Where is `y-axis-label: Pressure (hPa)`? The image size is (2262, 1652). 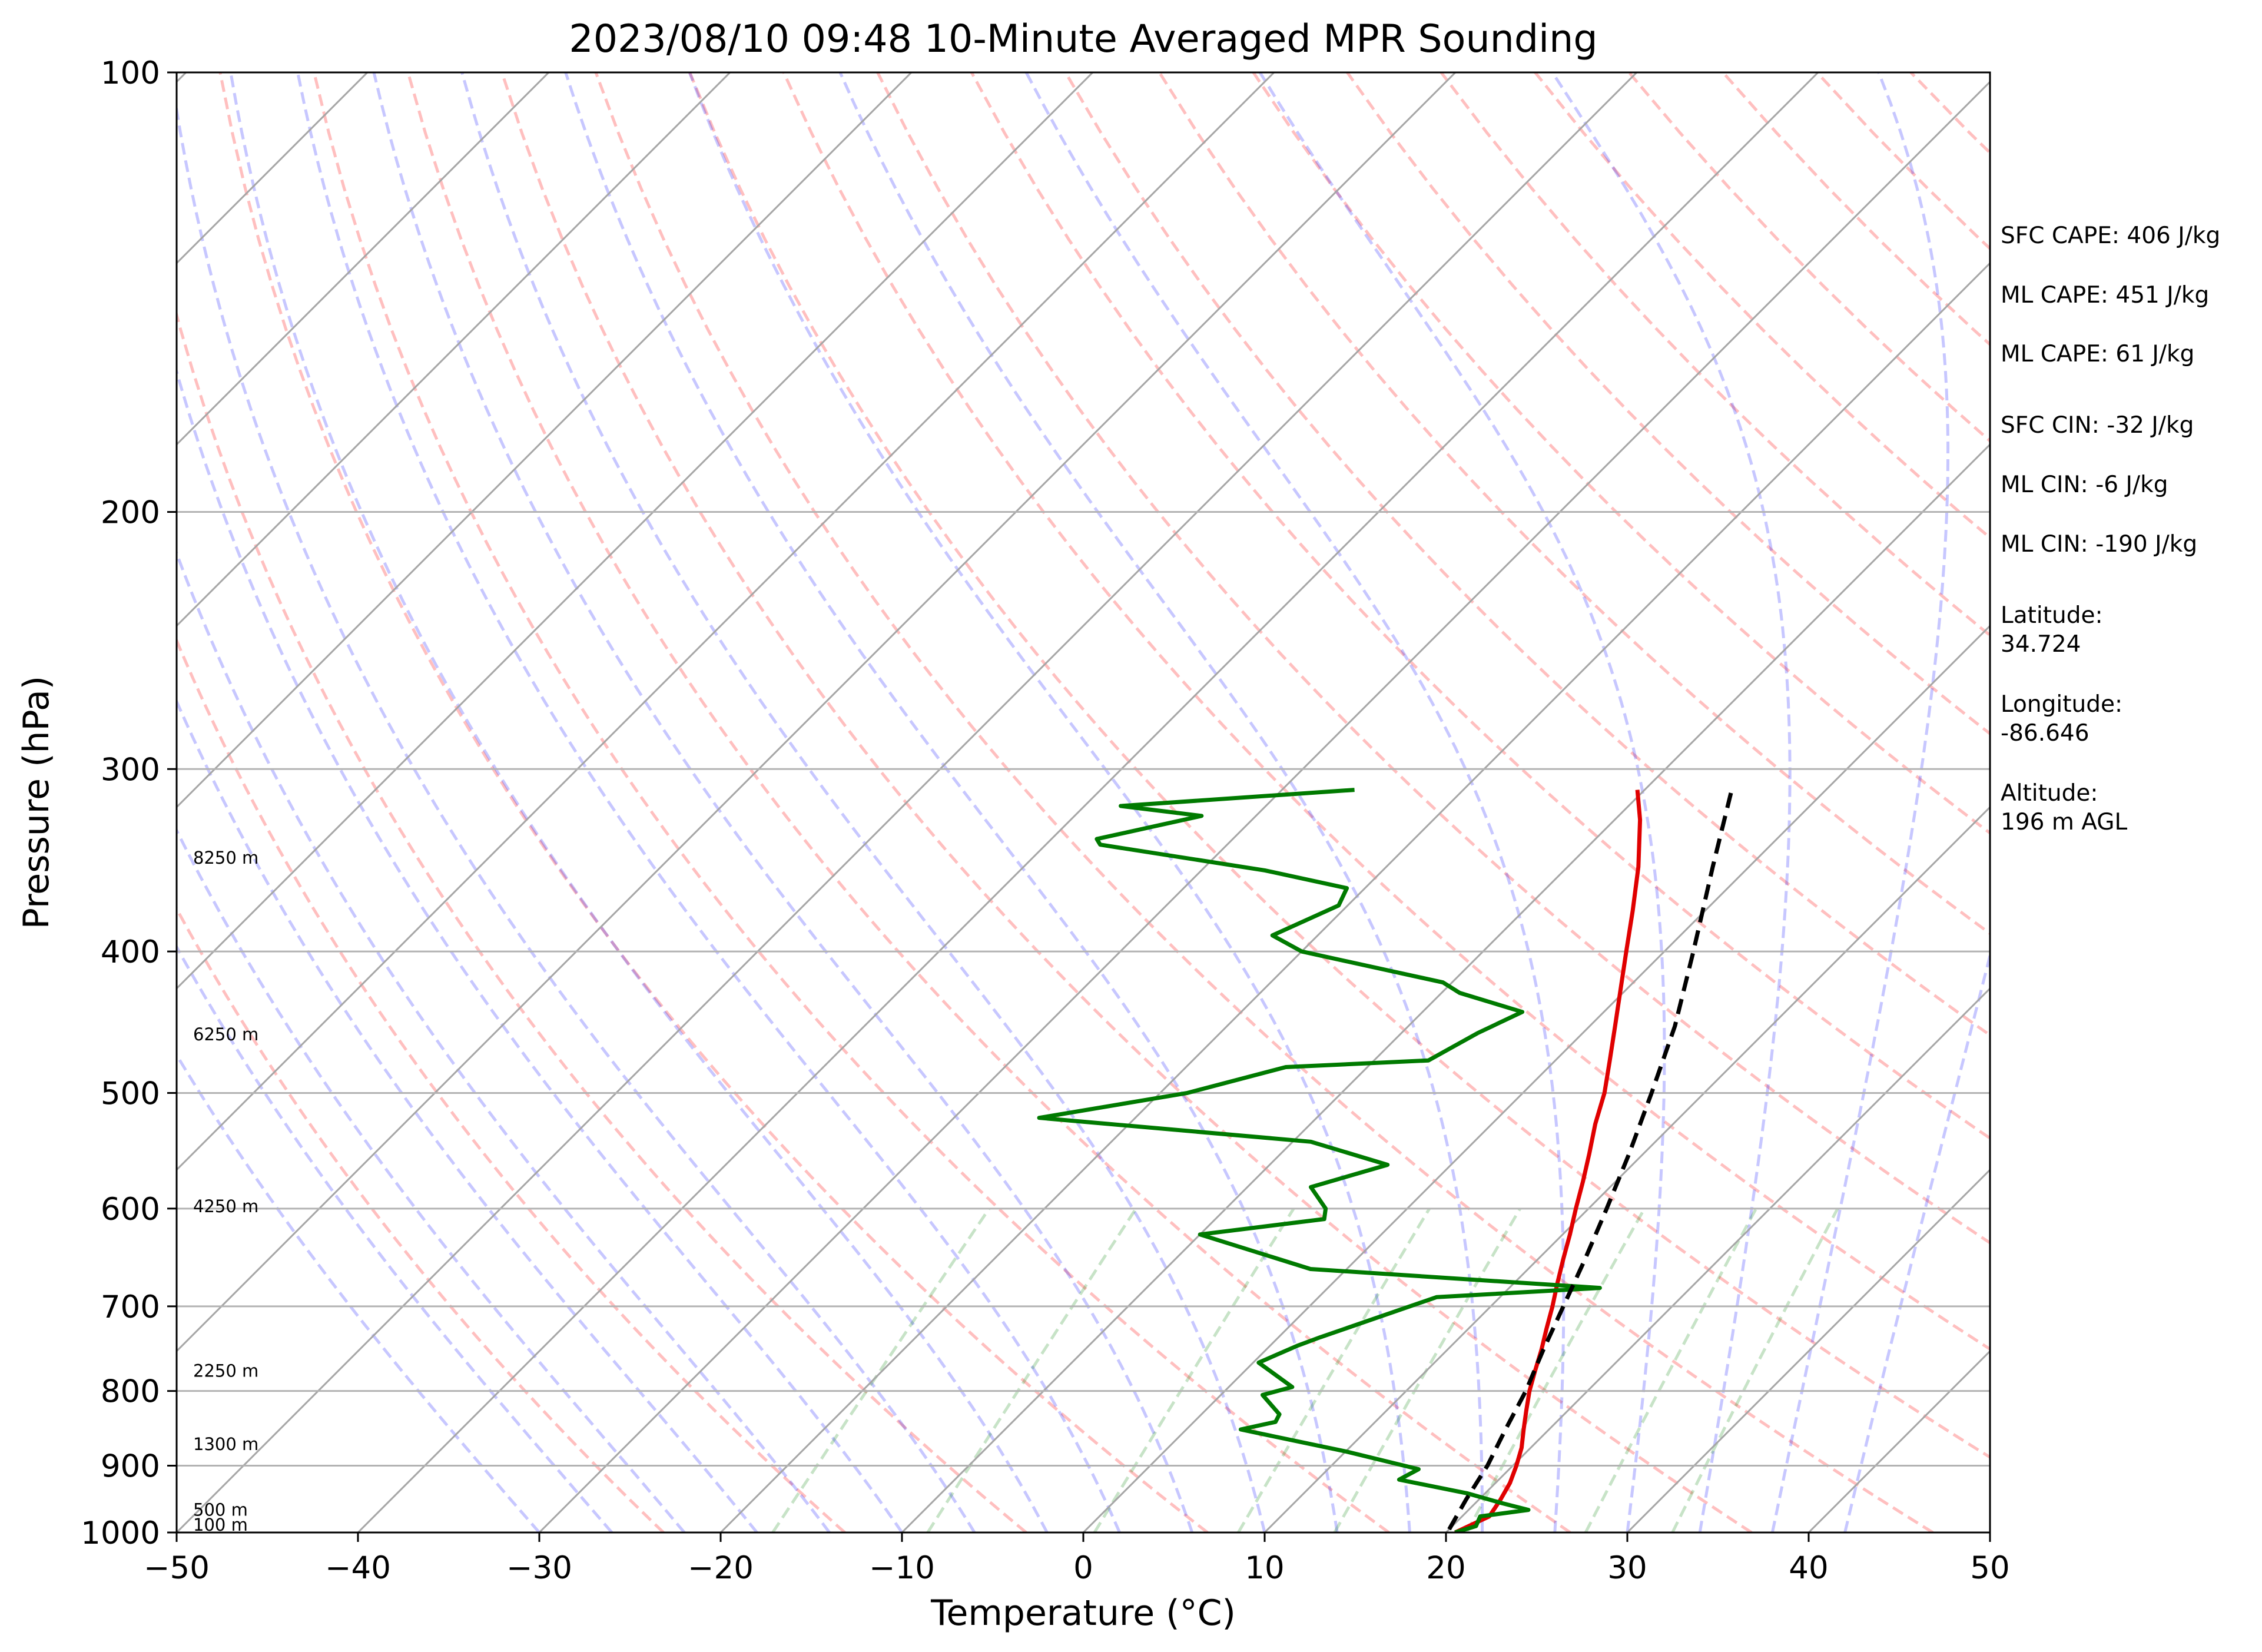 y-axis-label: Pressure (hPa) is located at coordinates (36, 802).